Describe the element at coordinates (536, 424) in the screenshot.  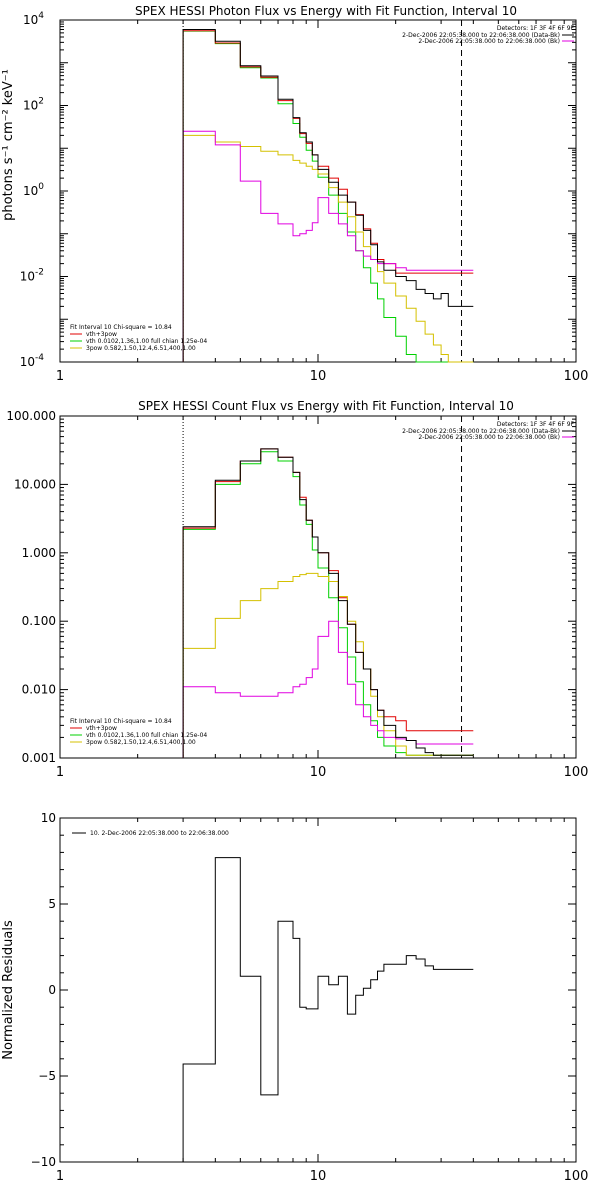
I see `count-legend-header: Detectors: 1F 3F 4F 6F 9F` at that location.